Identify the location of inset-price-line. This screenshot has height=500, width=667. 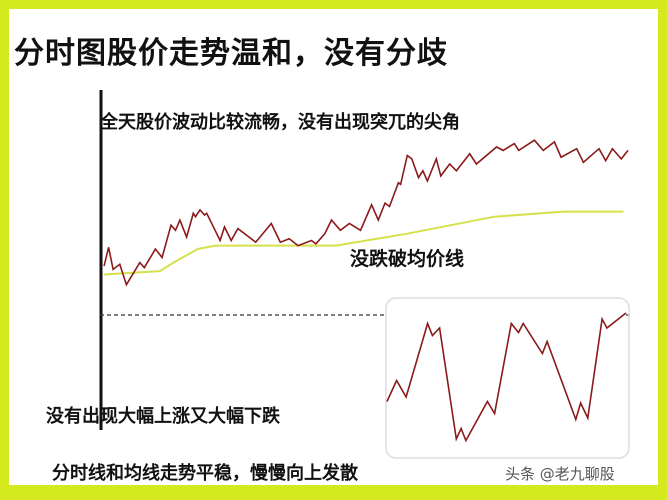
(506, 377).